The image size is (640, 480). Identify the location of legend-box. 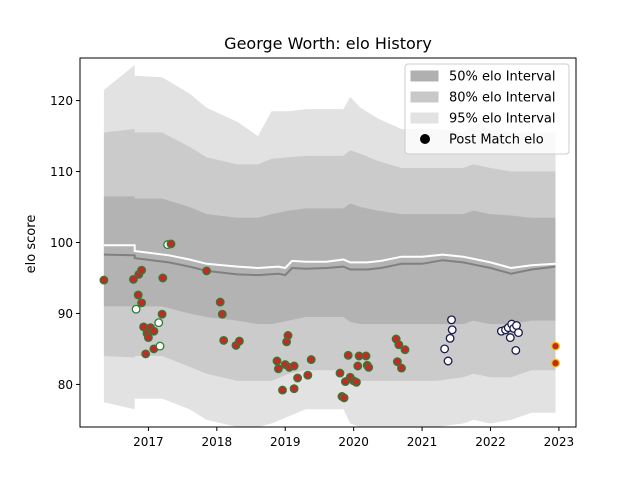
(487, 109).